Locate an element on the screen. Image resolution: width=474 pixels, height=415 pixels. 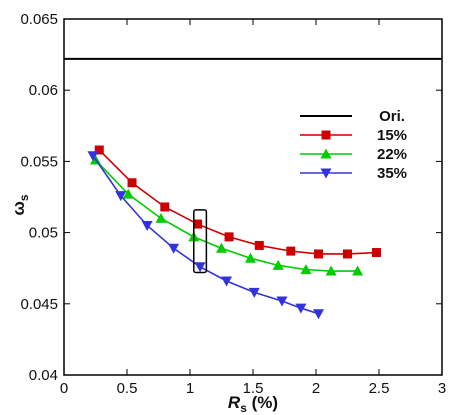
x-axis-title: Rs (%) is located at coordinates (253, 404).